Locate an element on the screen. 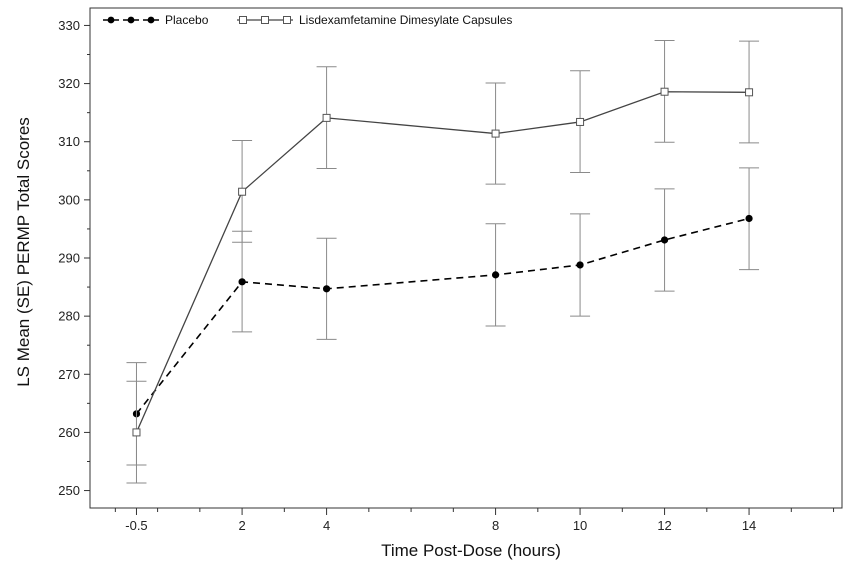  x-tick-label: 14 is located at coordinates (749, 525).